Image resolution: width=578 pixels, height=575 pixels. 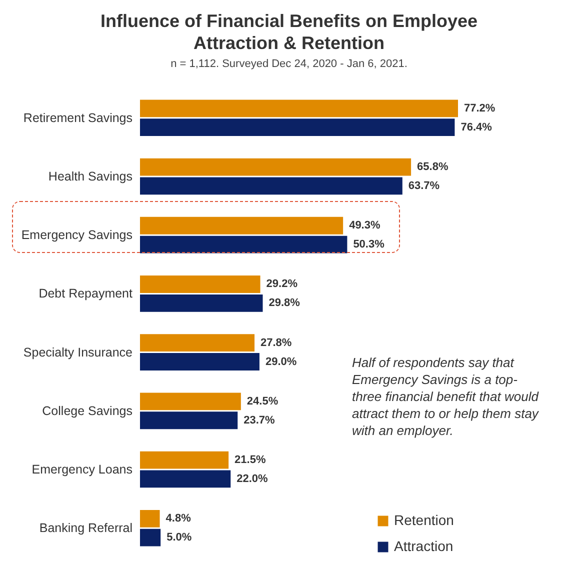 I want to click on legend-label: Retention, so click(x=424, y=520).